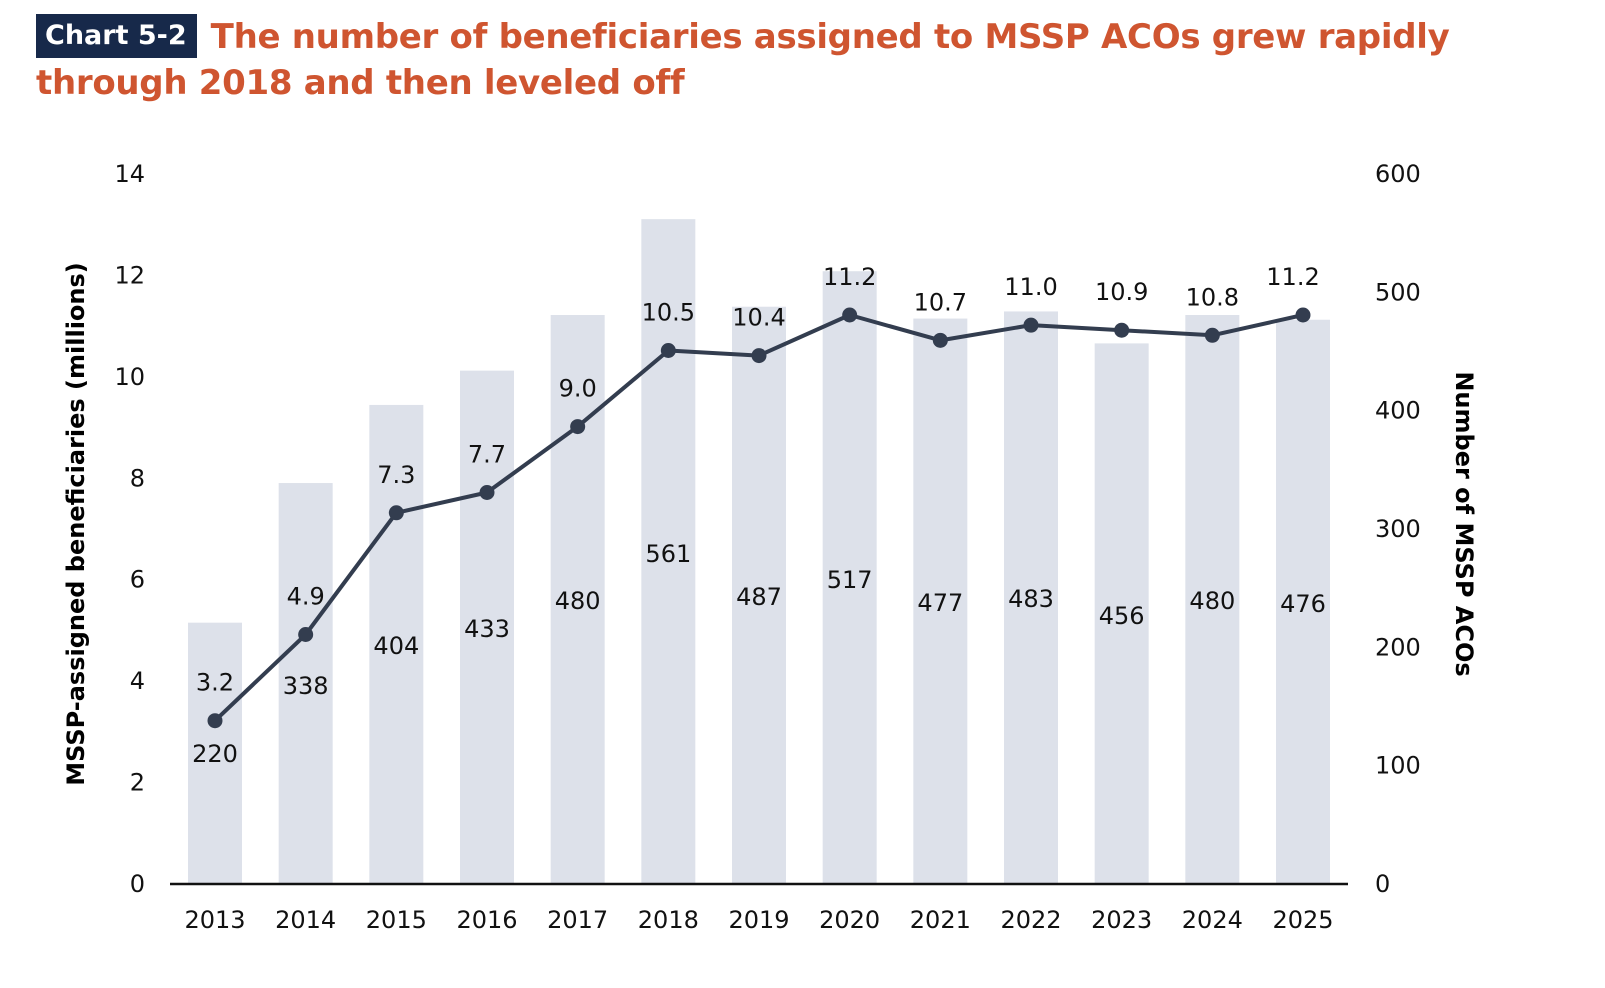 The image size is (1605, 988). Describe the element at coordinates (215, 683) in the screenshot. I see `line-label-2013: 3.2` at that location.